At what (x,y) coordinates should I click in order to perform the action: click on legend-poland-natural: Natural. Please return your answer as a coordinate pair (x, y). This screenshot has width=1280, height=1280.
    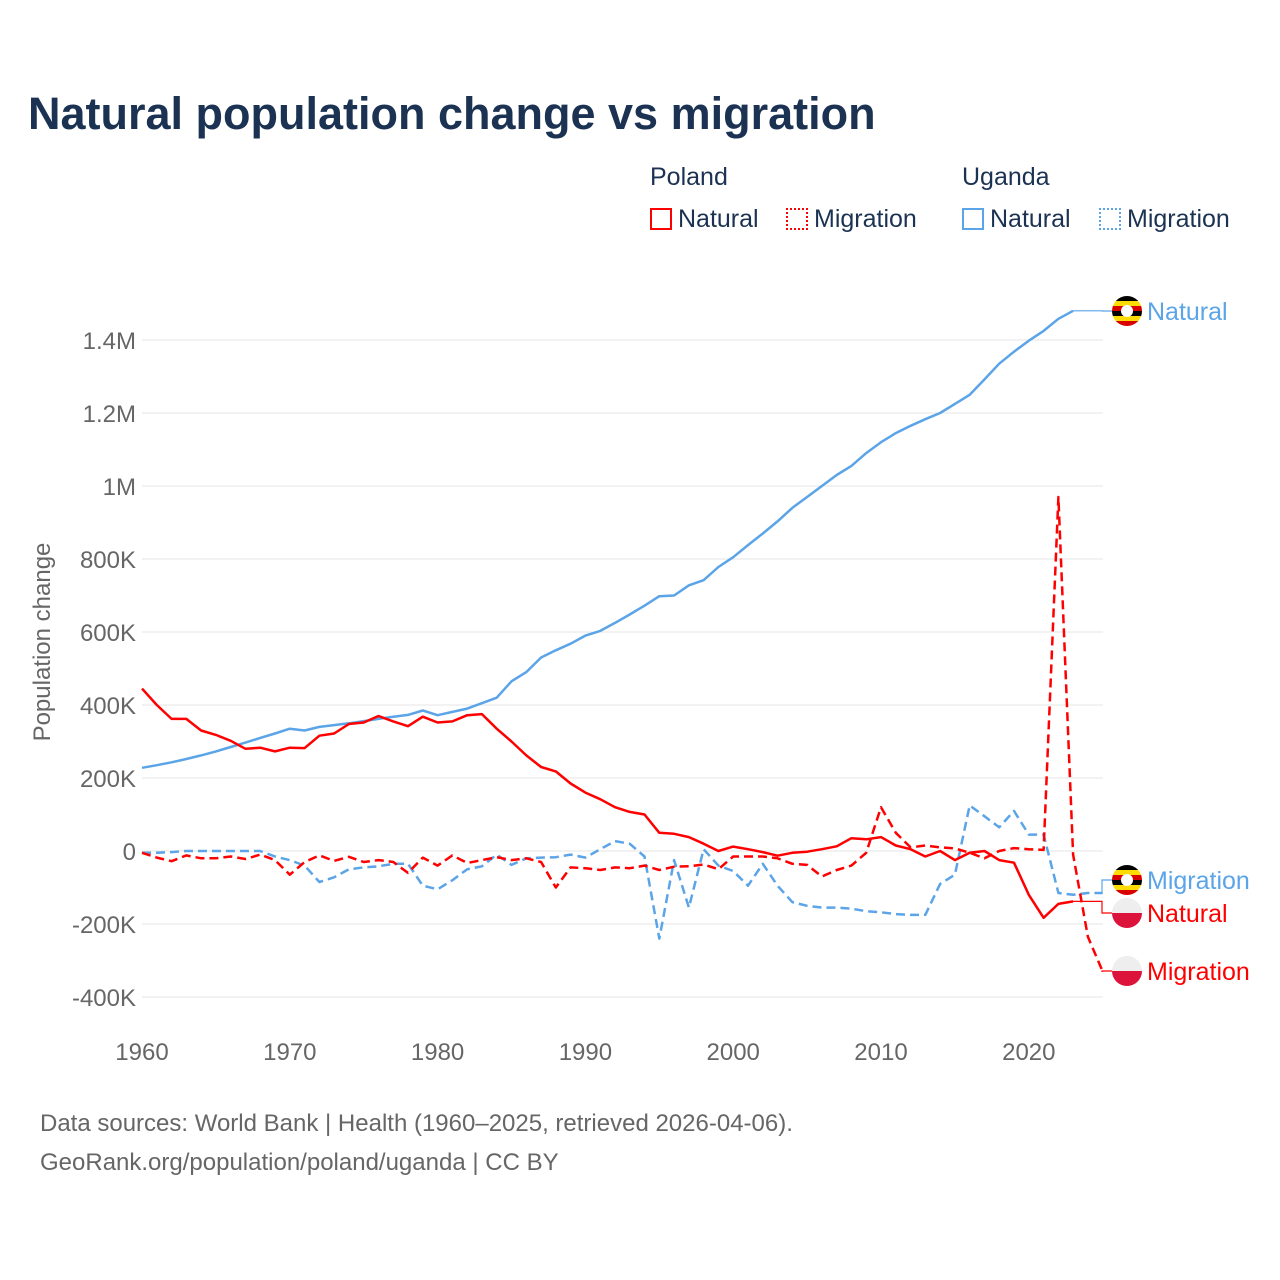
    Looking at the image, I should click on (704, 219).